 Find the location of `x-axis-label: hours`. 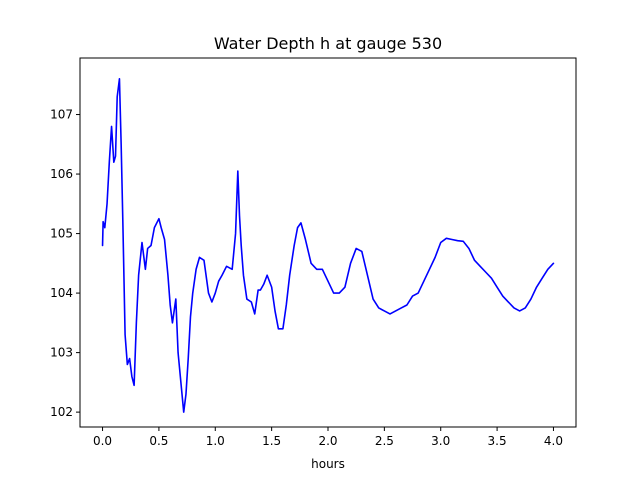

x-axis-label: hours is located at coordinates (328, 464).